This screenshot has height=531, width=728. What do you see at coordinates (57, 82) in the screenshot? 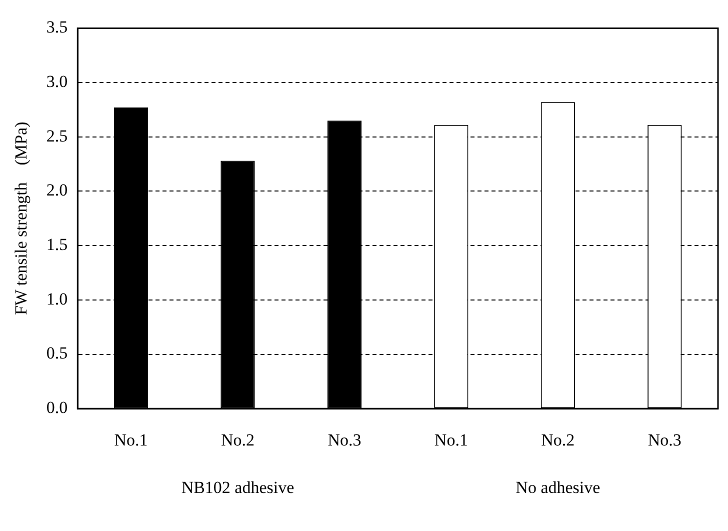
I see `y-tick-label: 3.0` at bounding box center [57, 82].